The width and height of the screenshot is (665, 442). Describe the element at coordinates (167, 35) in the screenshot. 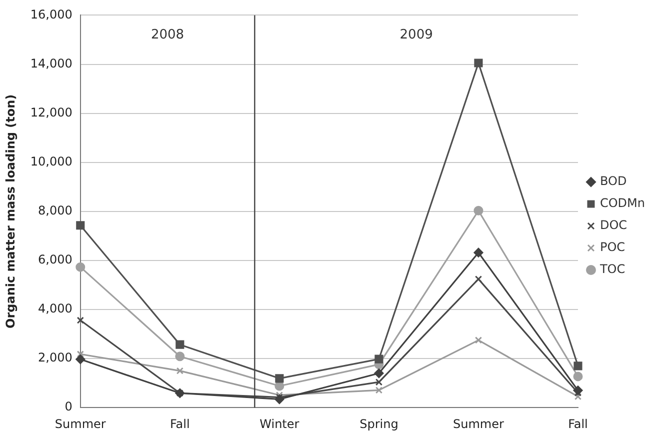

I see `annotation: 2008` at that location.